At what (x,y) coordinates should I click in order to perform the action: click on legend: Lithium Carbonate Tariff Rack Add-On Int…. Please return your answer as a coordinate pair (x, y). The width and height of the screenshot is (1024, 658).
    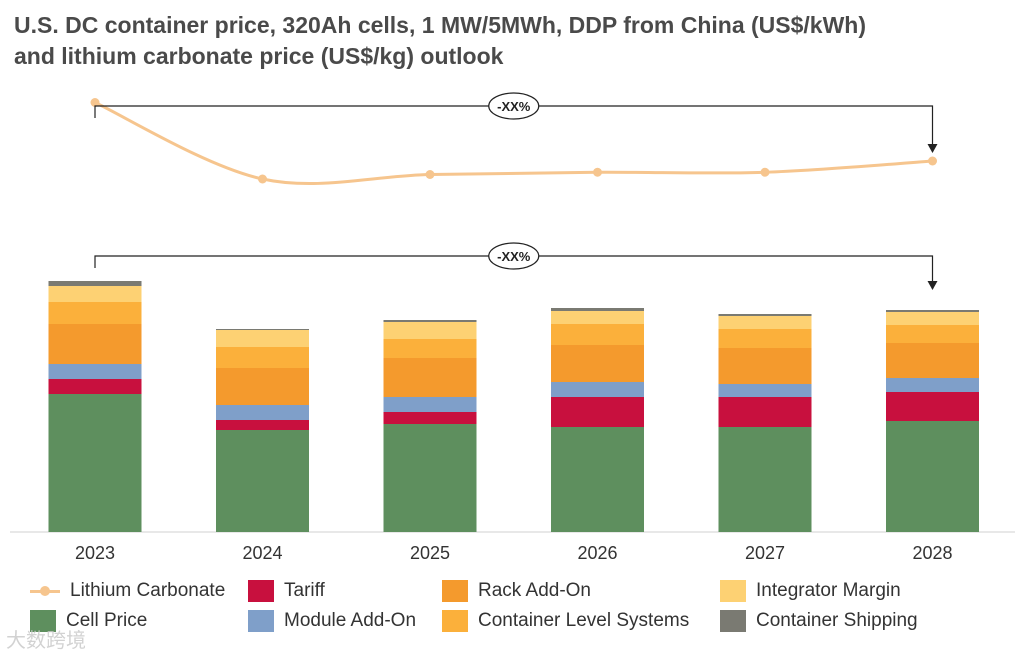
    Looking at the image, I should click on (512, 612).